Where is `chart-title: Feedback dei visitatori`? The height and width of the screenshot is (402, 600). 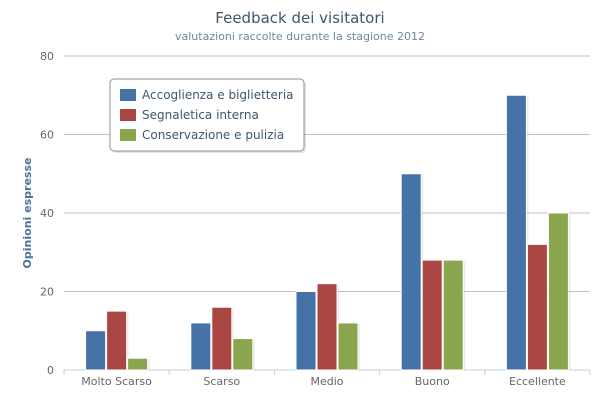 chart-title: Feedback dei visitatori is located at coordinates (300, 18).